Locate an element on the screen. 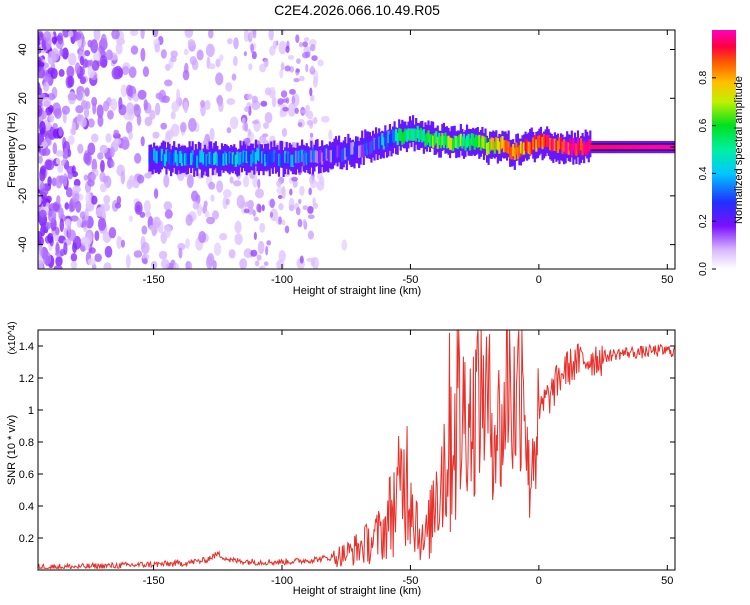  spectrogram-y-tick-label: -20 is located at coordinates (23, 196).